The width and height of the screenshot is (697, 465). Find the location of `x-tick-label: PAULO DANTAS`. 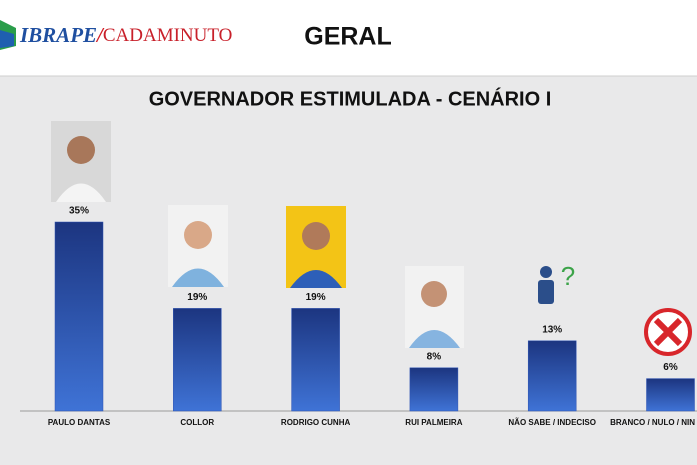

x-tick-label: PAULO DANTAS is located at coordinates (79, 422).